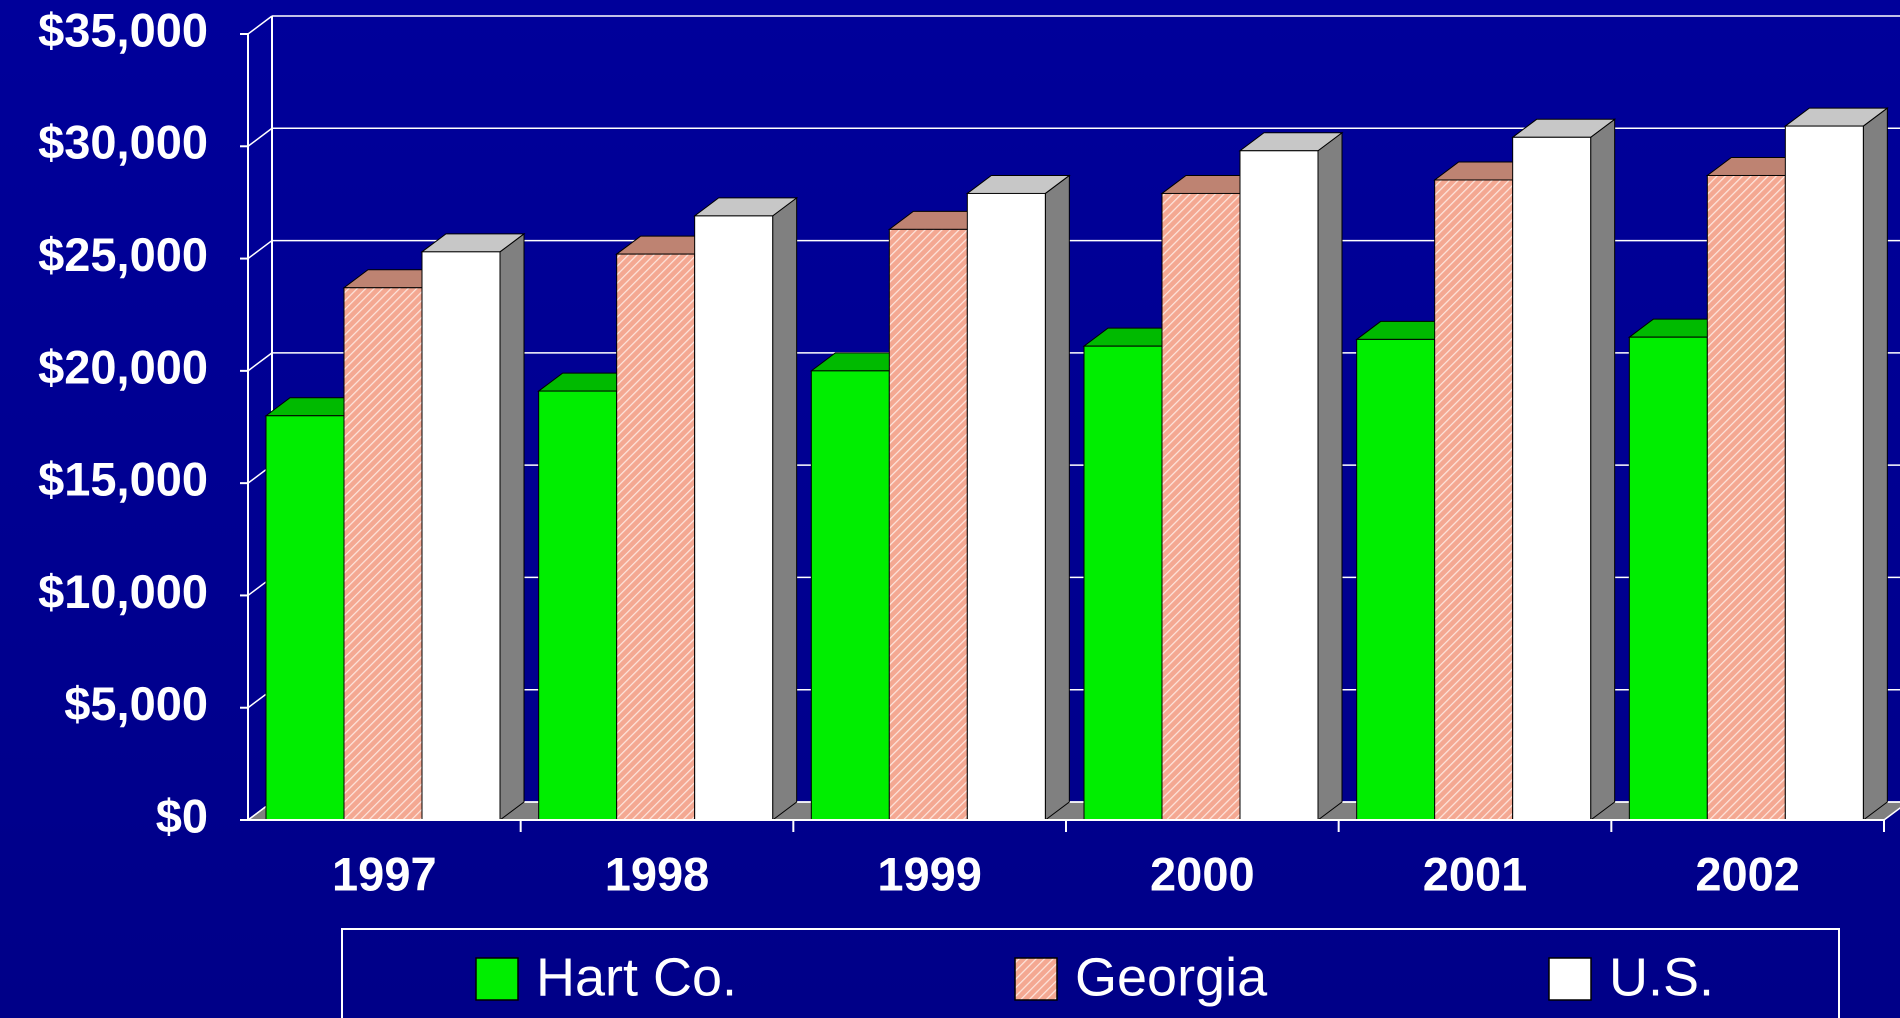 The image size is (1900, 1018). I want to click on legend-box, so click(1090, 973).